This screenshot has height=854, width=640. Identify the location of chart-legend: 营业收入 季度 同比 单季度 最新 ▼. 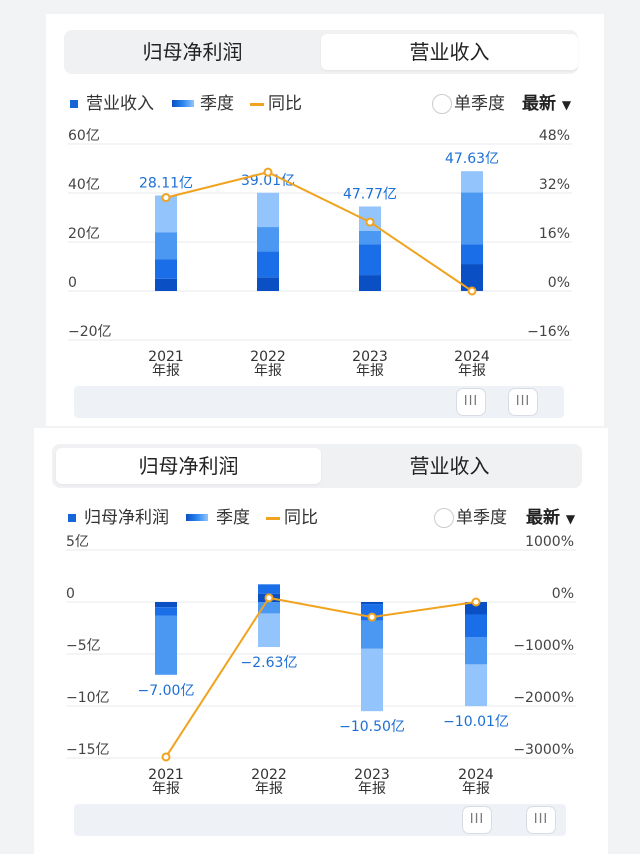
(332, 104).